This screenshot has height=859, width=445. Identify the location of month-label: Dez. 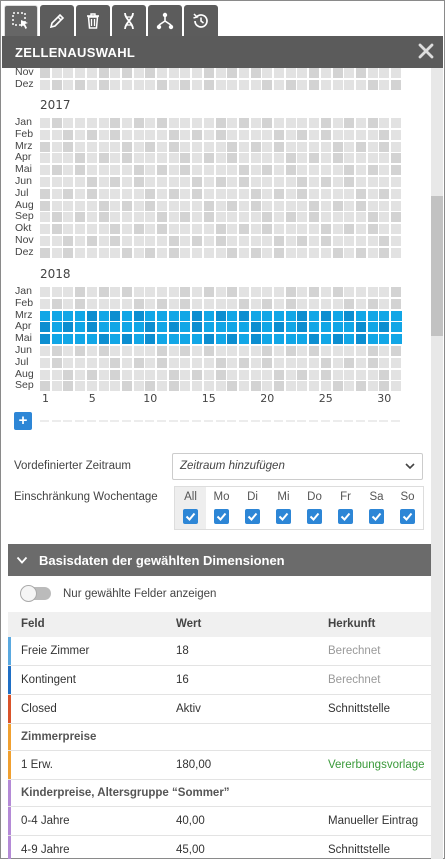
(24, 251).